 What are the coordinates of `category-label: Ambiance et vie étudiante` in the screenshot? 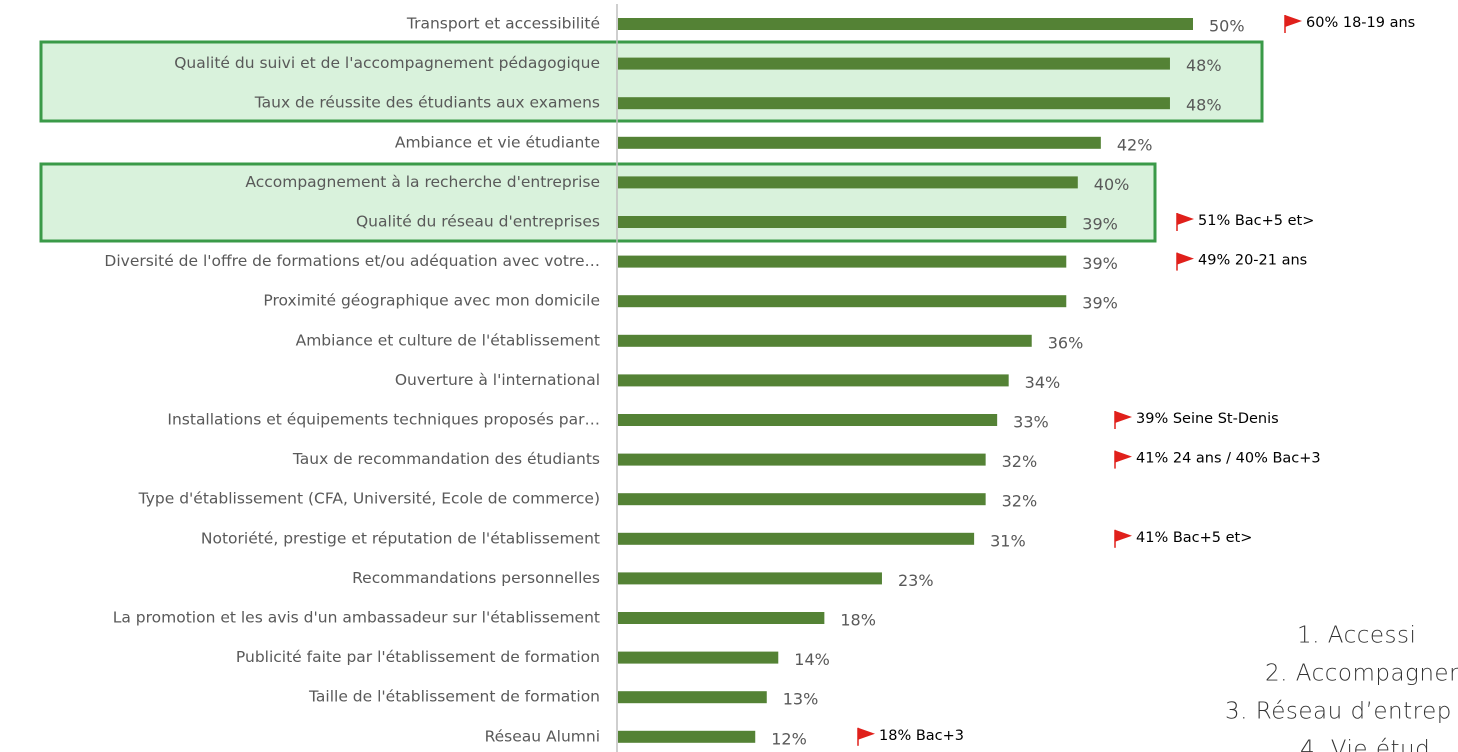 It's located at (497, 142).